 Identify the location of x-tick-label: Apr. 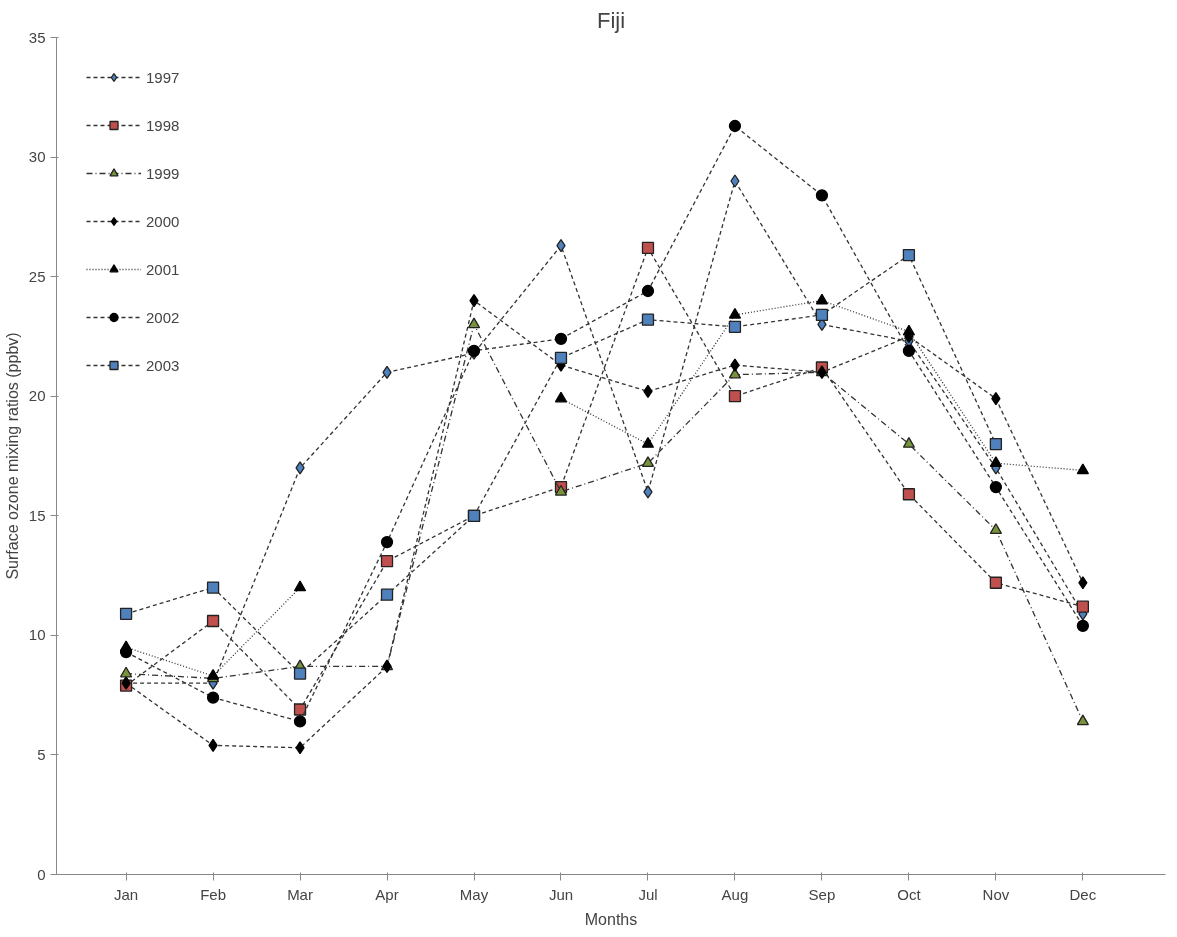
(387, 894).